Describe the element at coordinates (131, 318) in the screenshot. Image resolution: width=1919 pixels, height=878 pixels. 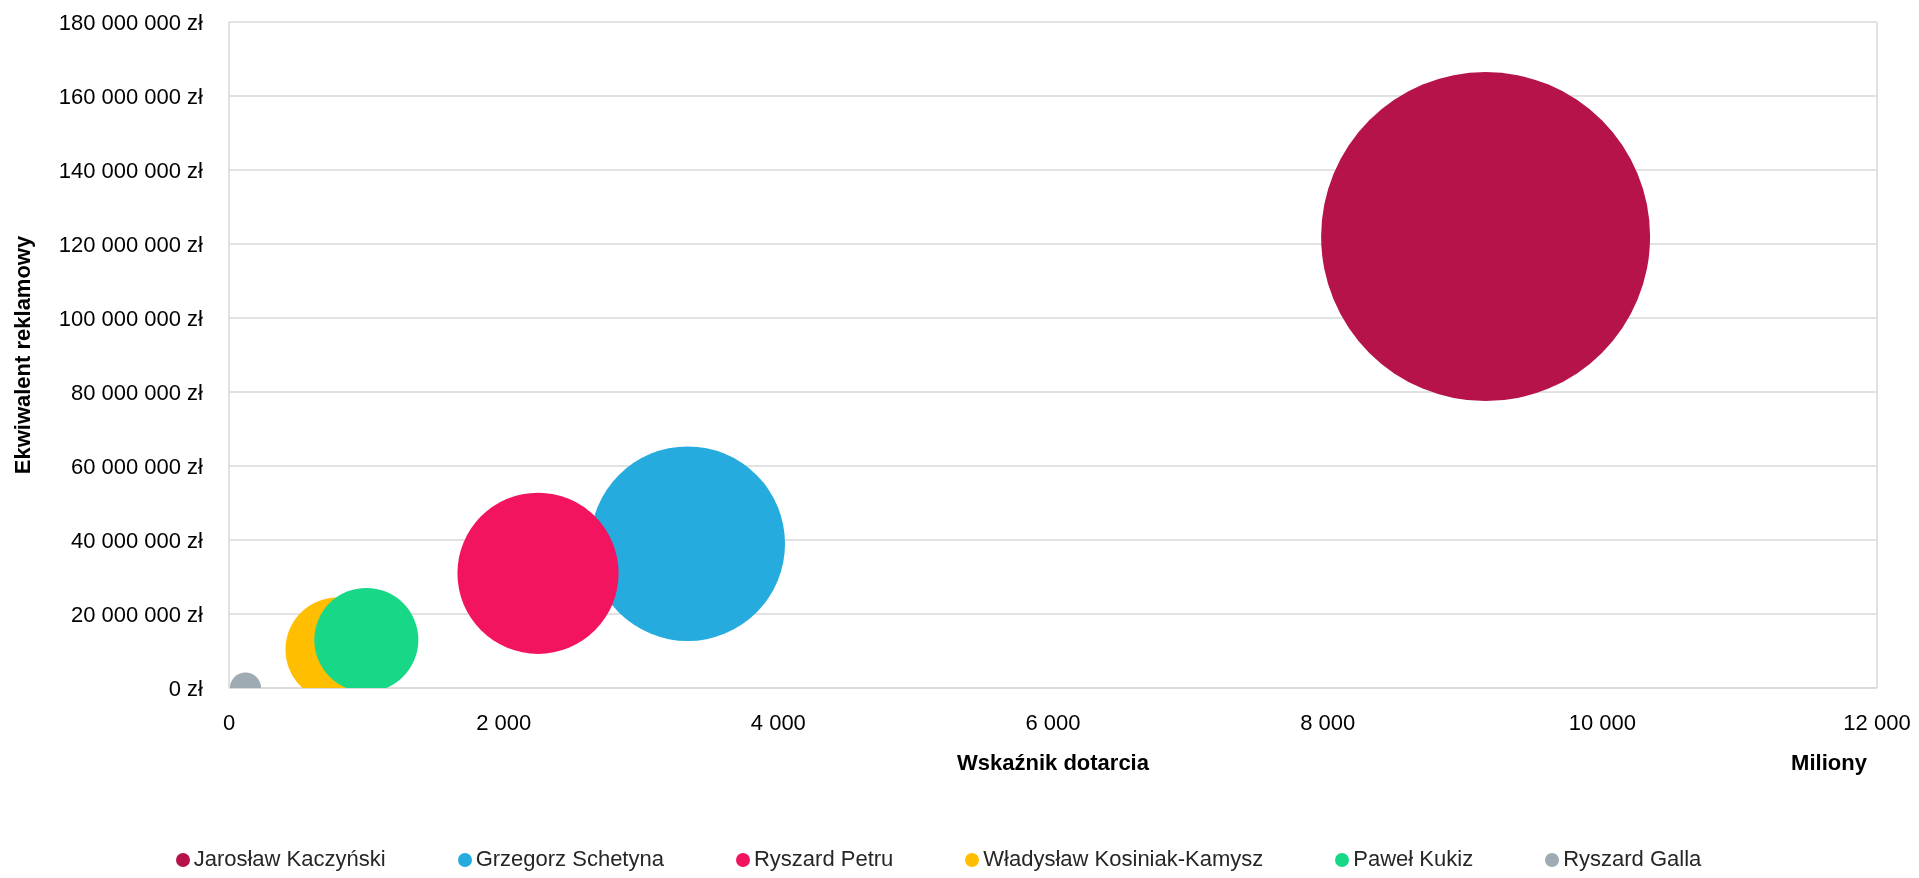
I see `y-tick-label: 100 000 000 zł` at that location.